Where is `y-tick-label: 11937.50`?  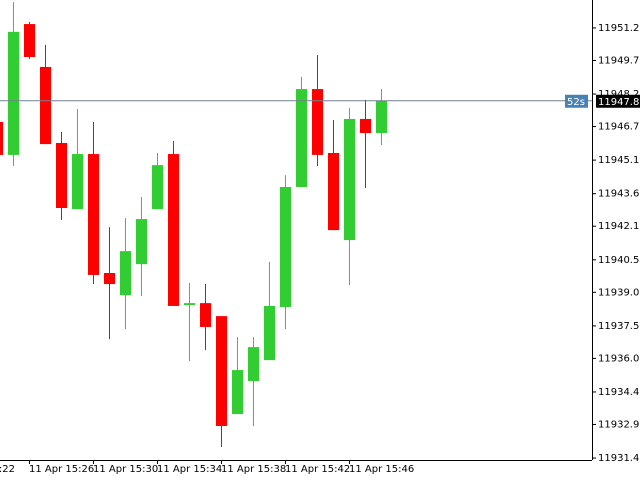
y-tick-label: 11937.50 is located at coordinates (619, 326).